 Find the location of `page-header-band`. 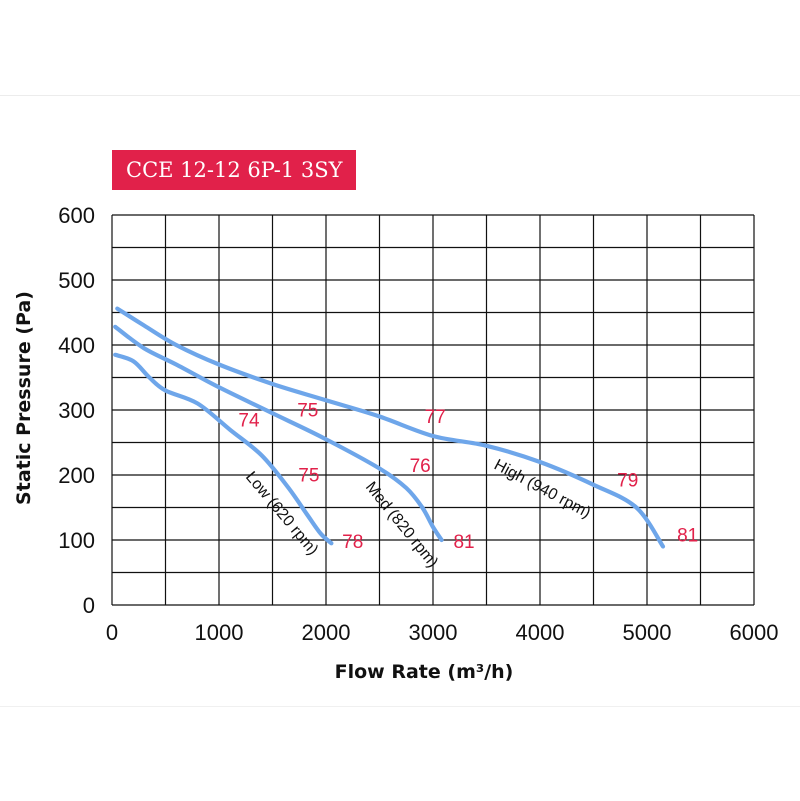

page-header-band is located at coordinates (400, 48).